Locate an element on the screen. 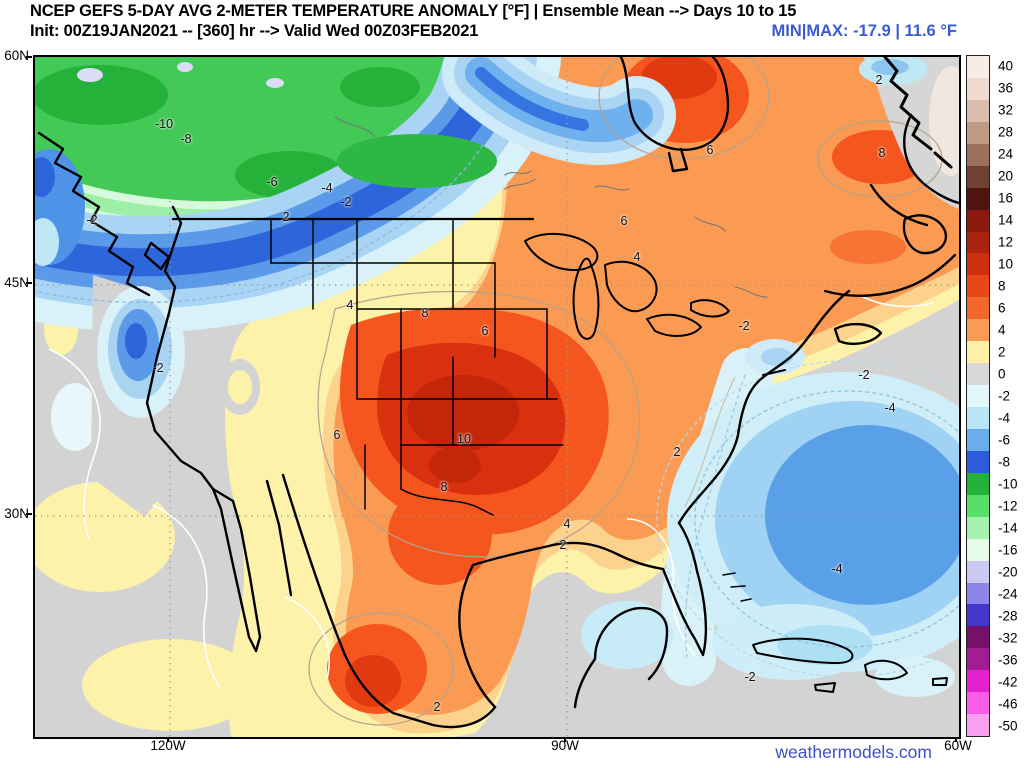 This screenshot has width=1024, height=768. hudson-bay-coast is located at coordinates (674, 115).